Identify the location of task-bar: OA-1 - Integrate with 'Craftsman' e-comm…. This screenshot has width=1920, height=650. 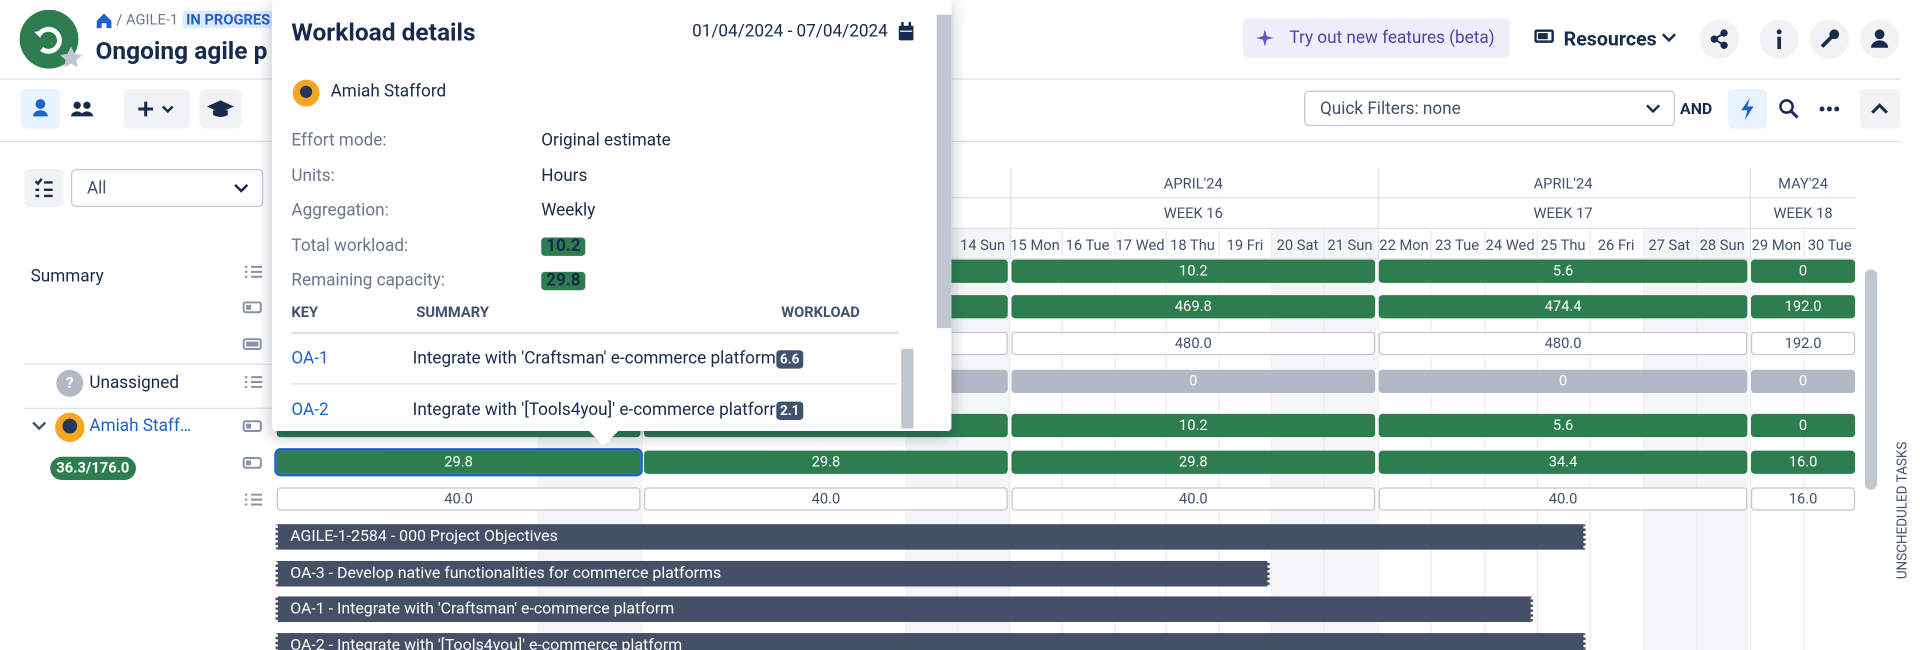
(904, 609).